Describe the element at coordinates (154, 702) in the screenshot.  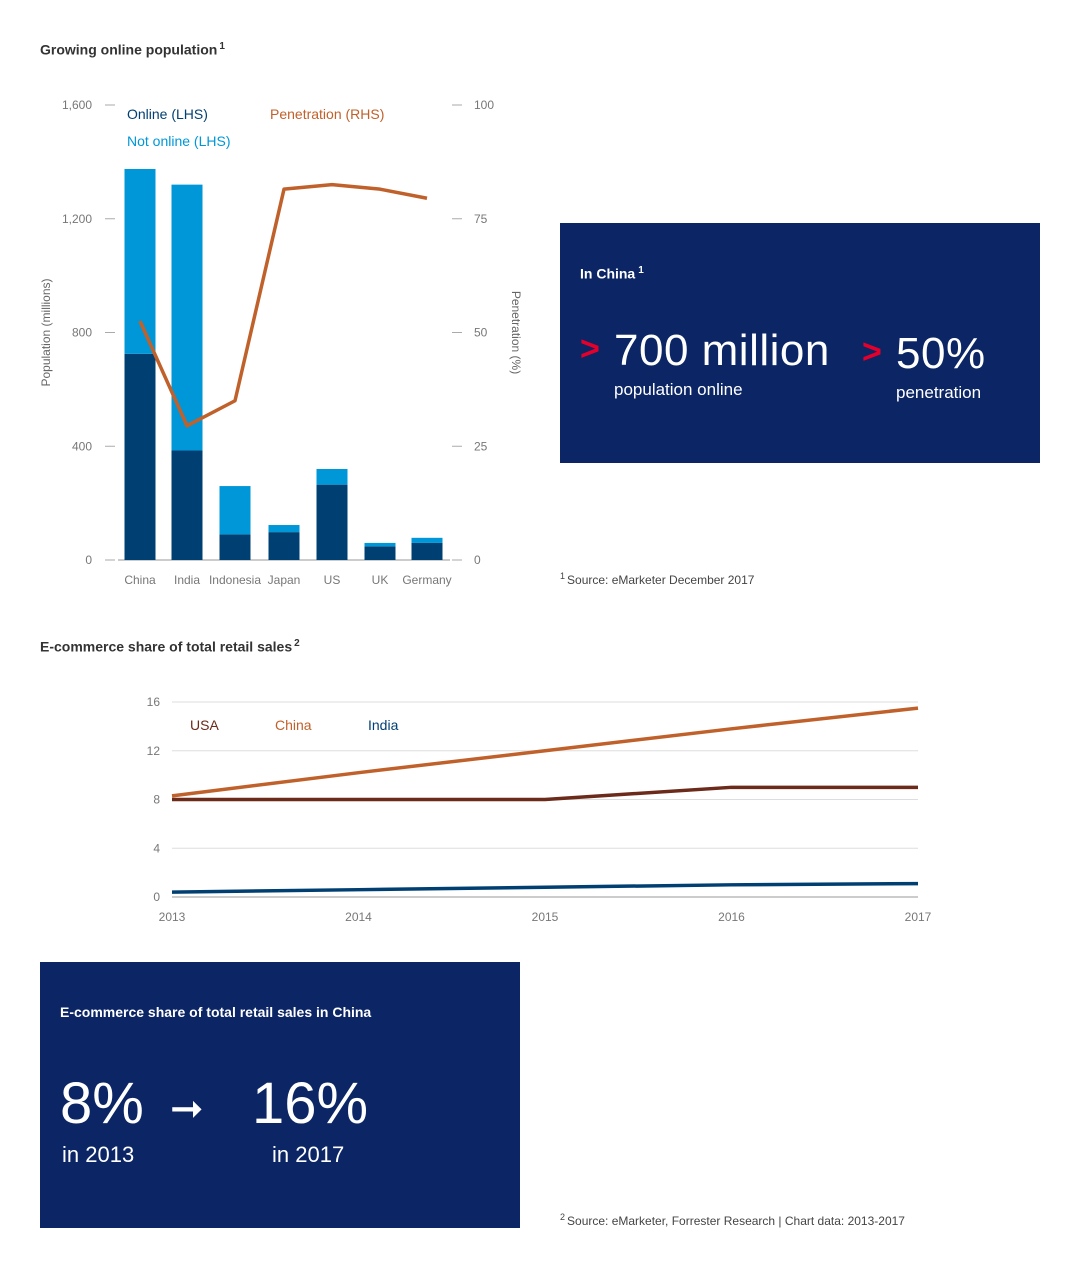
I see `y-tick-label: 16` at that location.